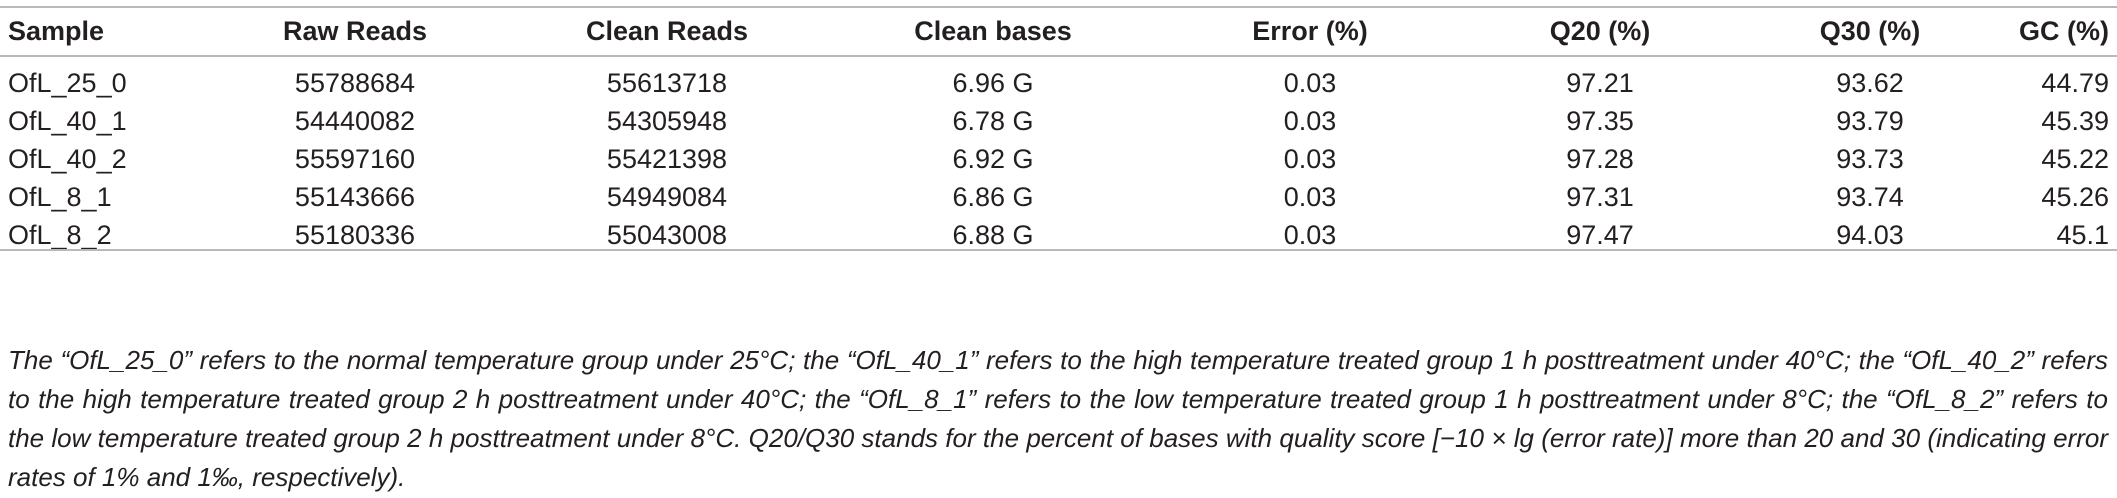 Image resolution: width=2117 pixels, height=498 pixels. I want to click on cell-clean-reads: 55613718, so click(667, 83).